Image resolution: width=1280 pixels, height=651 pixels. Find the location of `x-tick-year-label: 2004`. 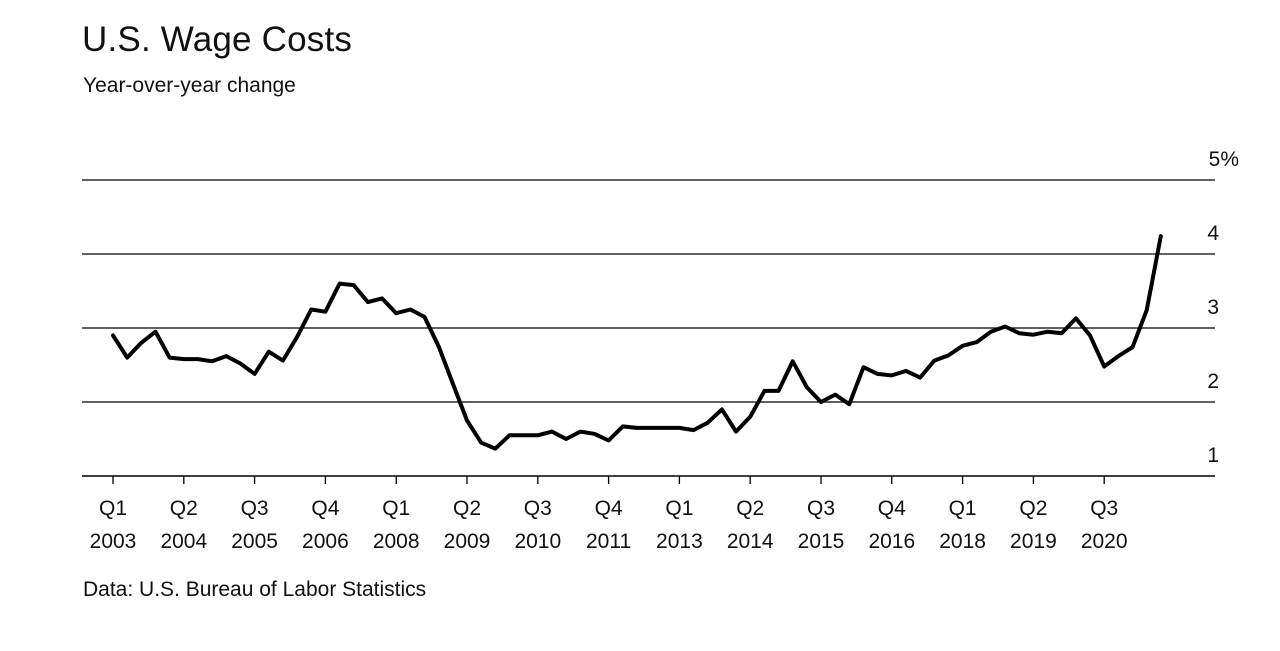

x-tick-year-label: 2004 is located at coordinates (183, 541).